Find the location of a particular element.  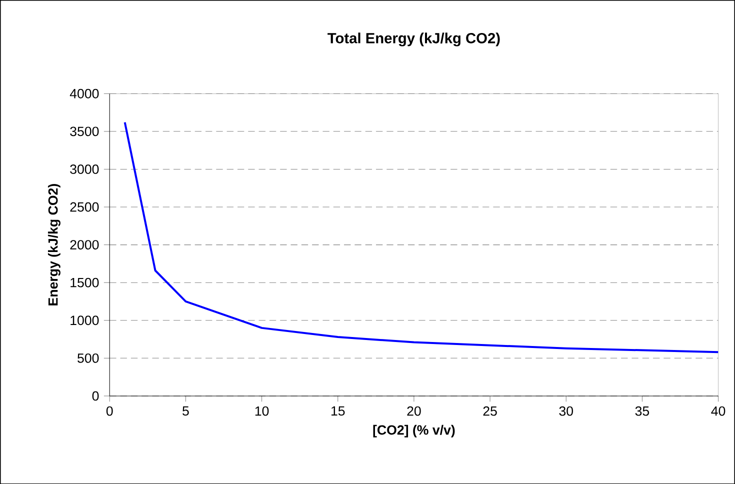

y-axis-title: Energy (kJ/kg CO2) is located at coordinates (54, 245).